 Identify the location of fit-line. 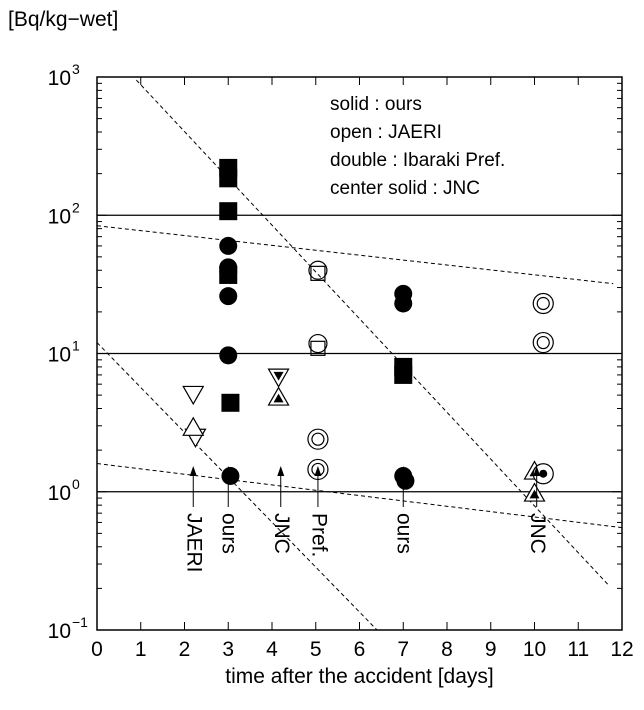
(355, 255).